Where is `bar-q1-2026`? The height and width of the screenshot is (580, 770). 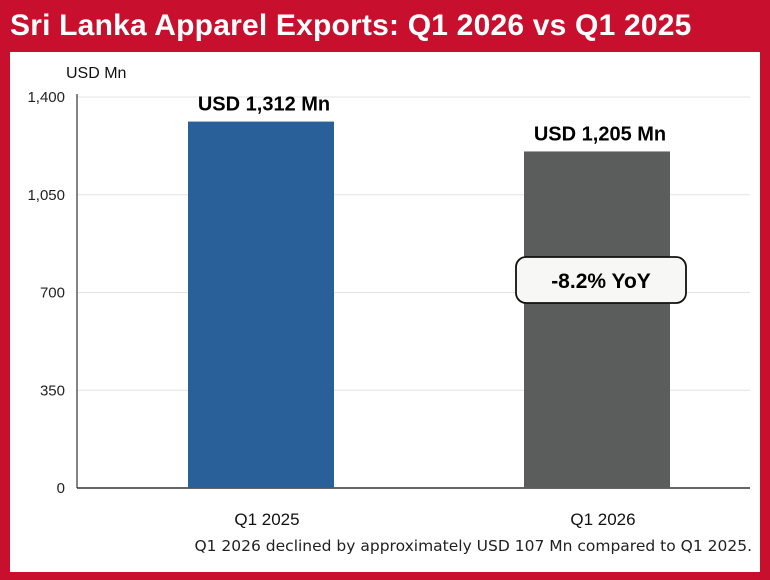
bar-q1-2026 is located at coordinates (597, 319).